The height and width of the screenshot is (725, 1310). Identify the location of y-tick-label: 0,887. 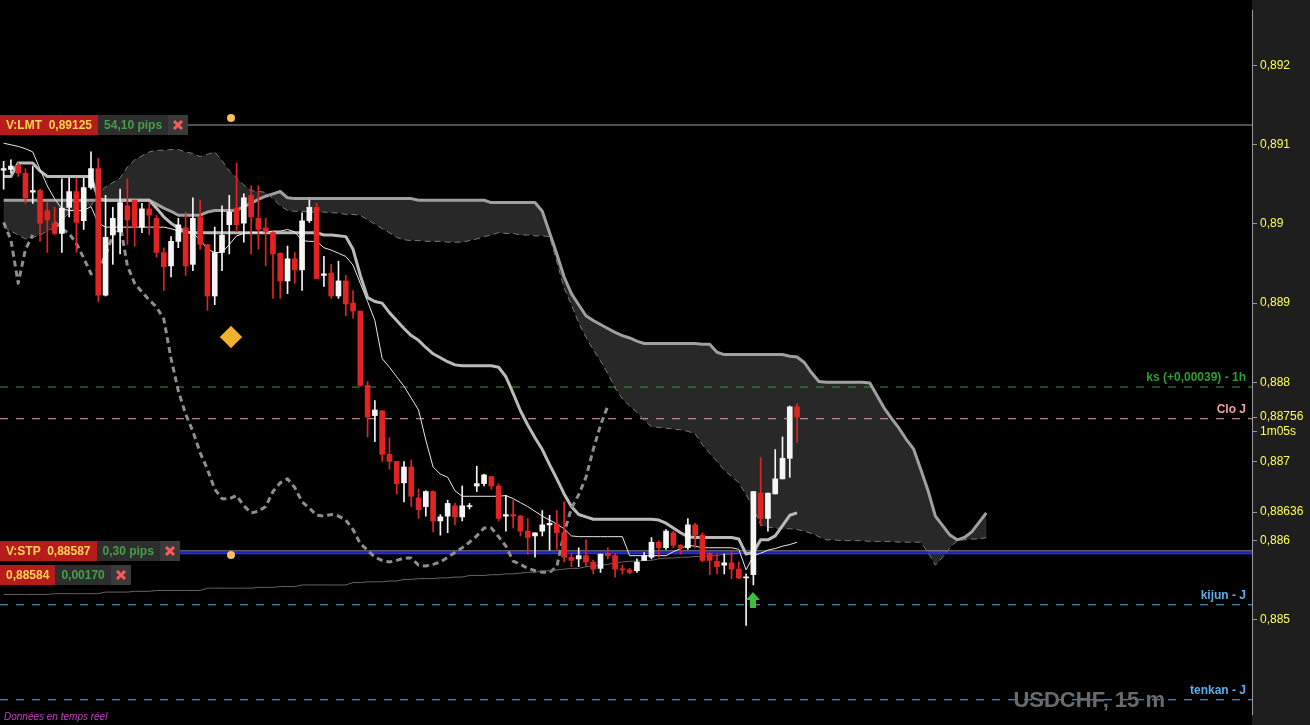
(1275, 460).